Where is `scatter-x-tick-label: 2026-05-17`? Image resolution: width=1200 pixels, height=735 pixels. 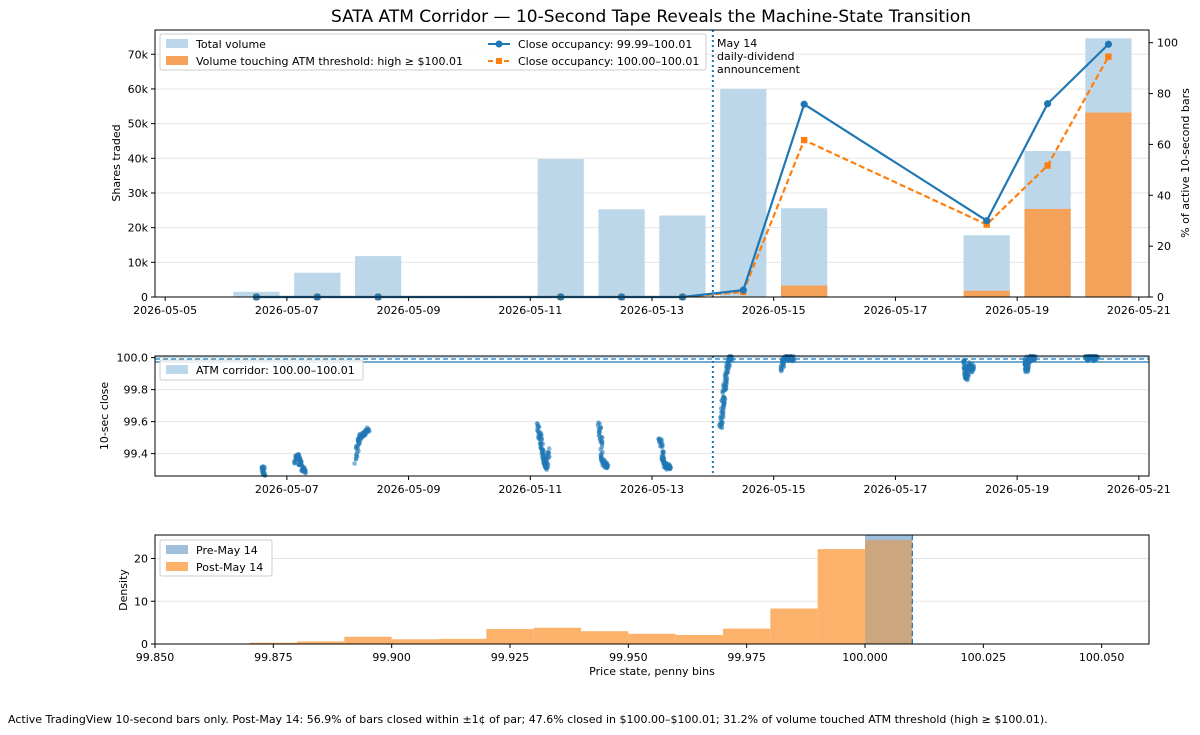
scatter-x-tick-label: 2026-05-17 is located at coordinates (895, 489).